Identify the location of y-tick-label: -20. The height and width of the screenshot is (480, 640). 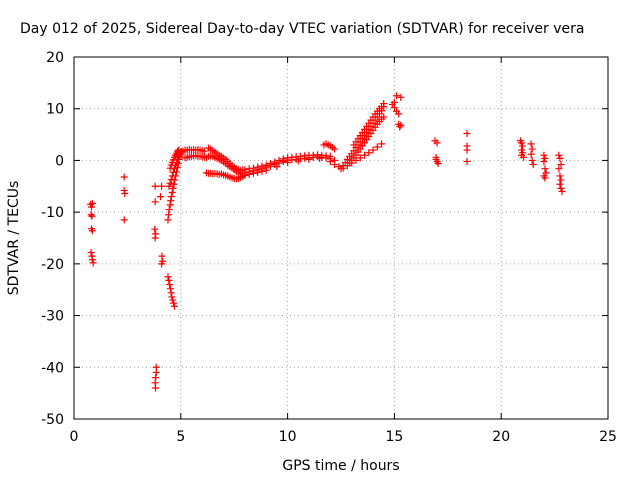
(52, 265).